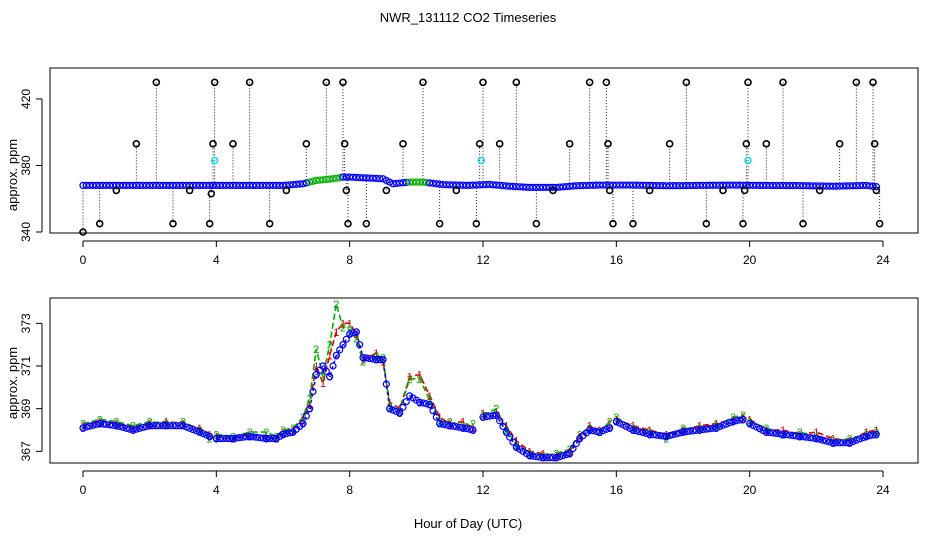 The width and height of the screenshot is (936, 540). What do you see at coordinates (813, 433) in the screenshot?
I see `series-3-line` at bounding box center [813, 433].